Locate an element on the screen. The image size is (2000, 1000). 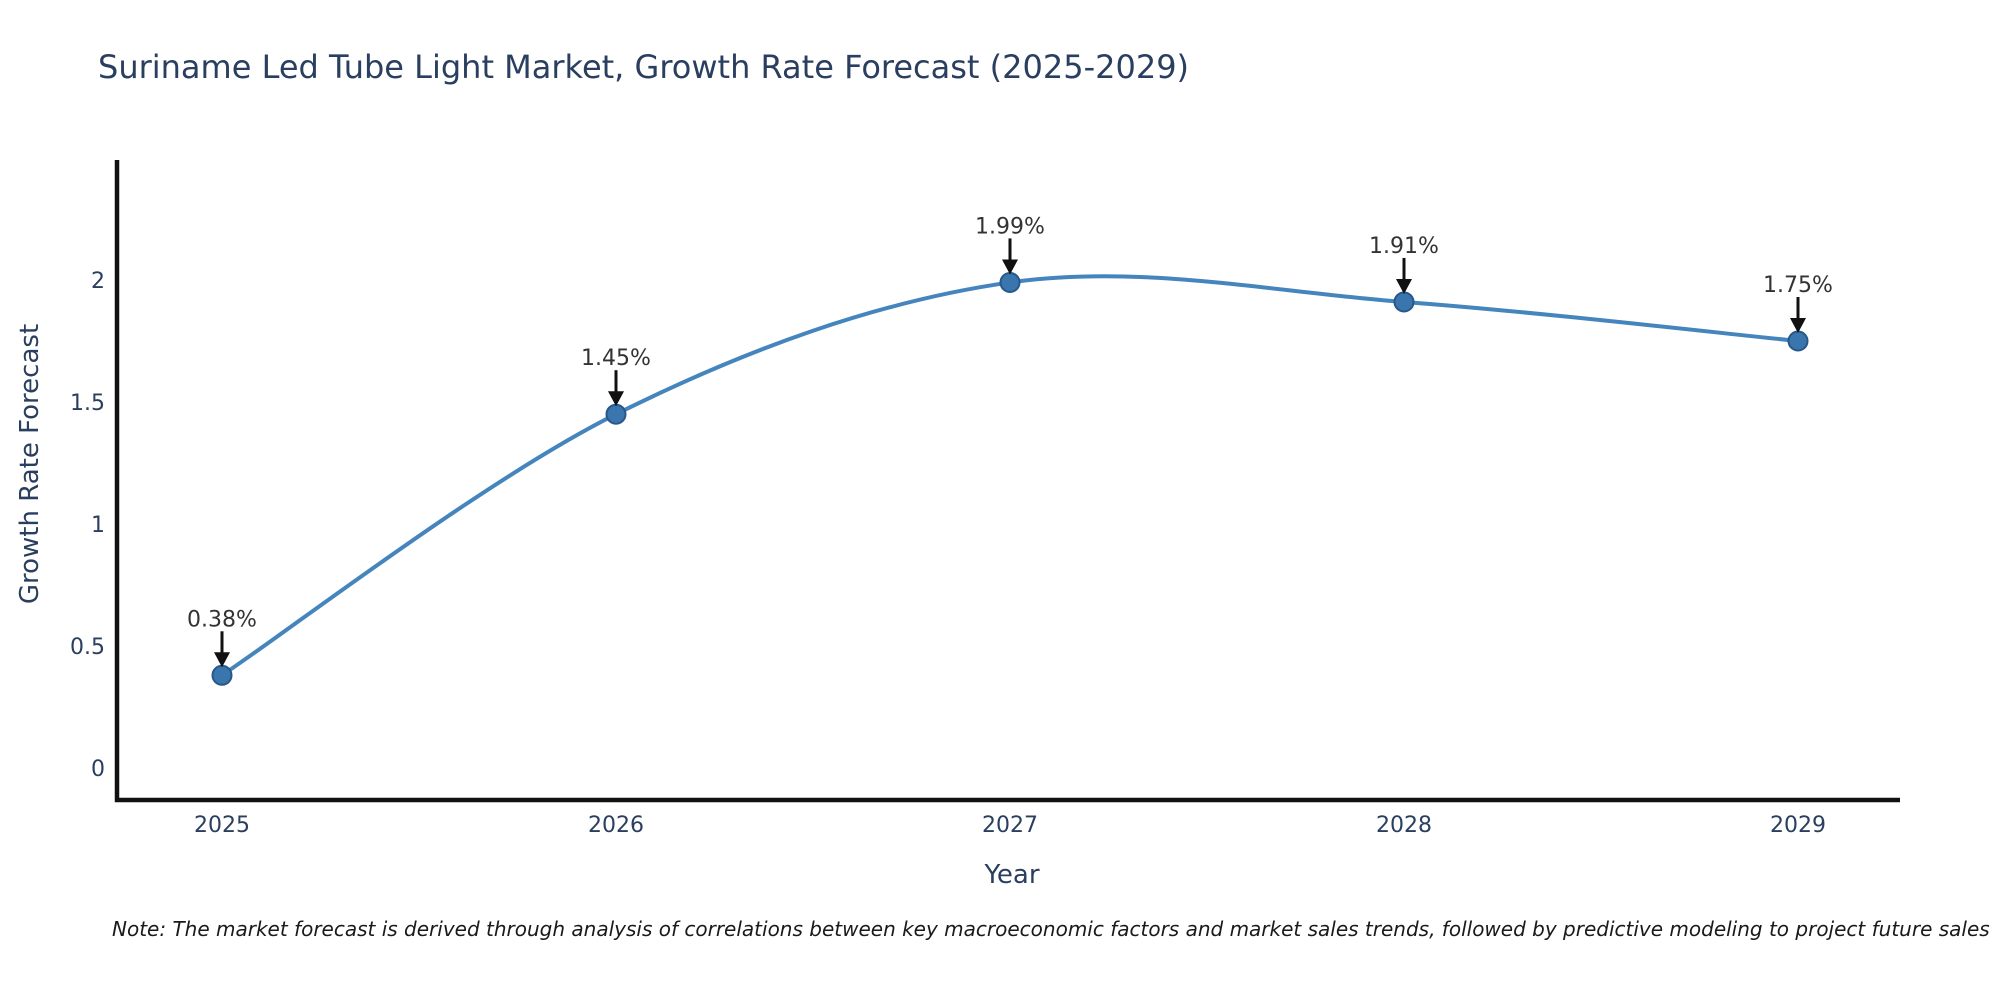
y-tick-label: 1.5 is located at coordinates (87, 403).